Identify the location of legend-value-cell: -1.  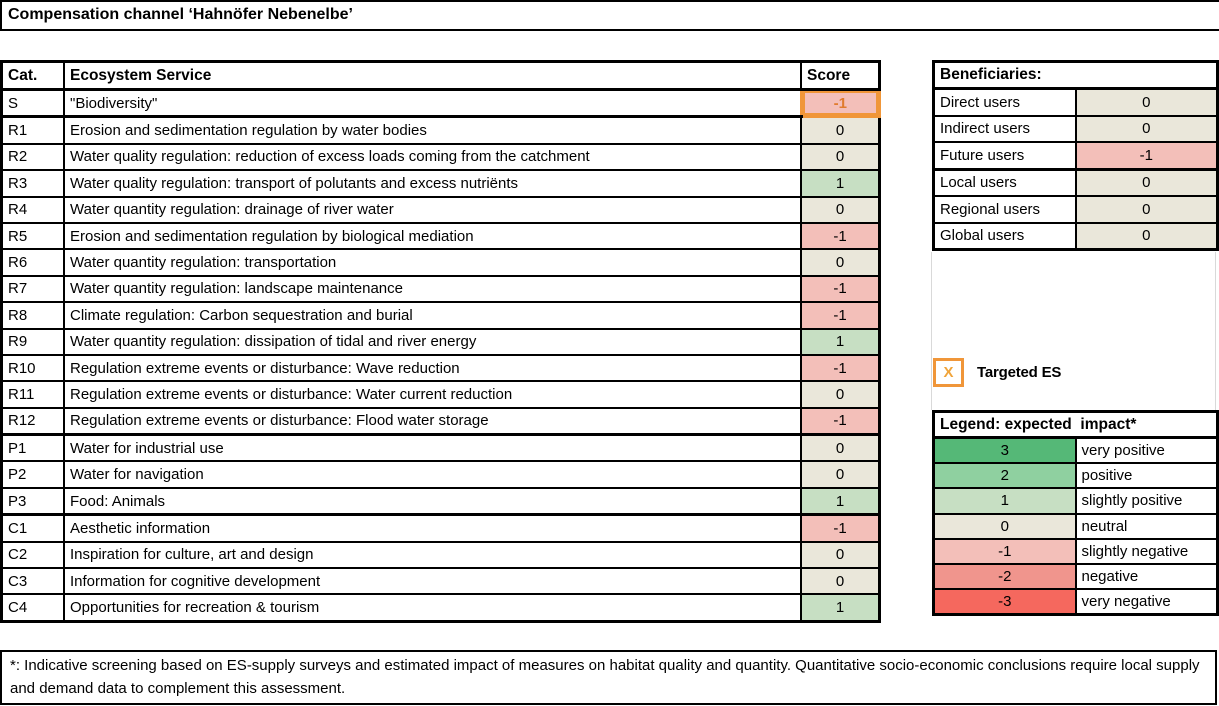
(1004, 551).